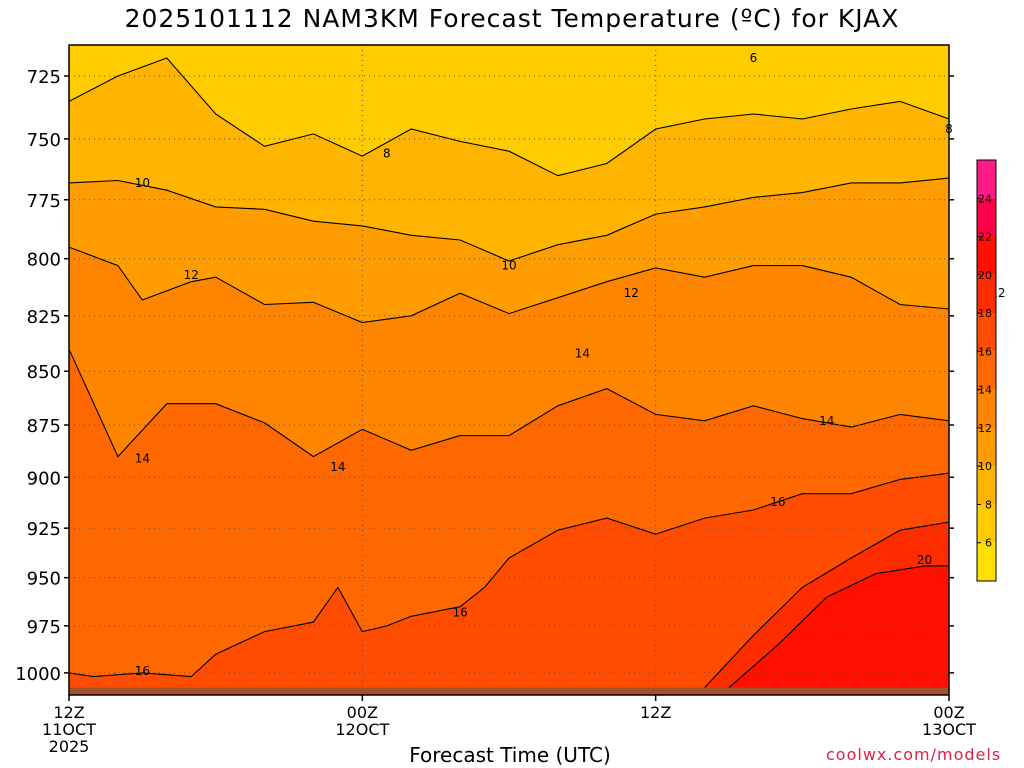 This screenshot has height=768, width=1024. I want to click on credit-text: coolwx.com/models, so click(914, 754).